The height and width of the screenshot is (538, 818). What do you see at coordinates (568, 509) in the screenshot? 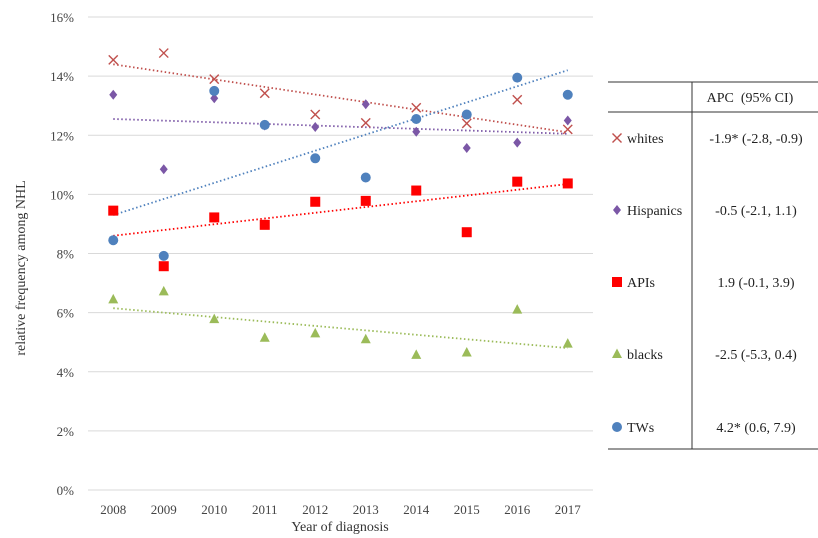
I see `x-tick-label: 2017` at bounding box center [568, 509].